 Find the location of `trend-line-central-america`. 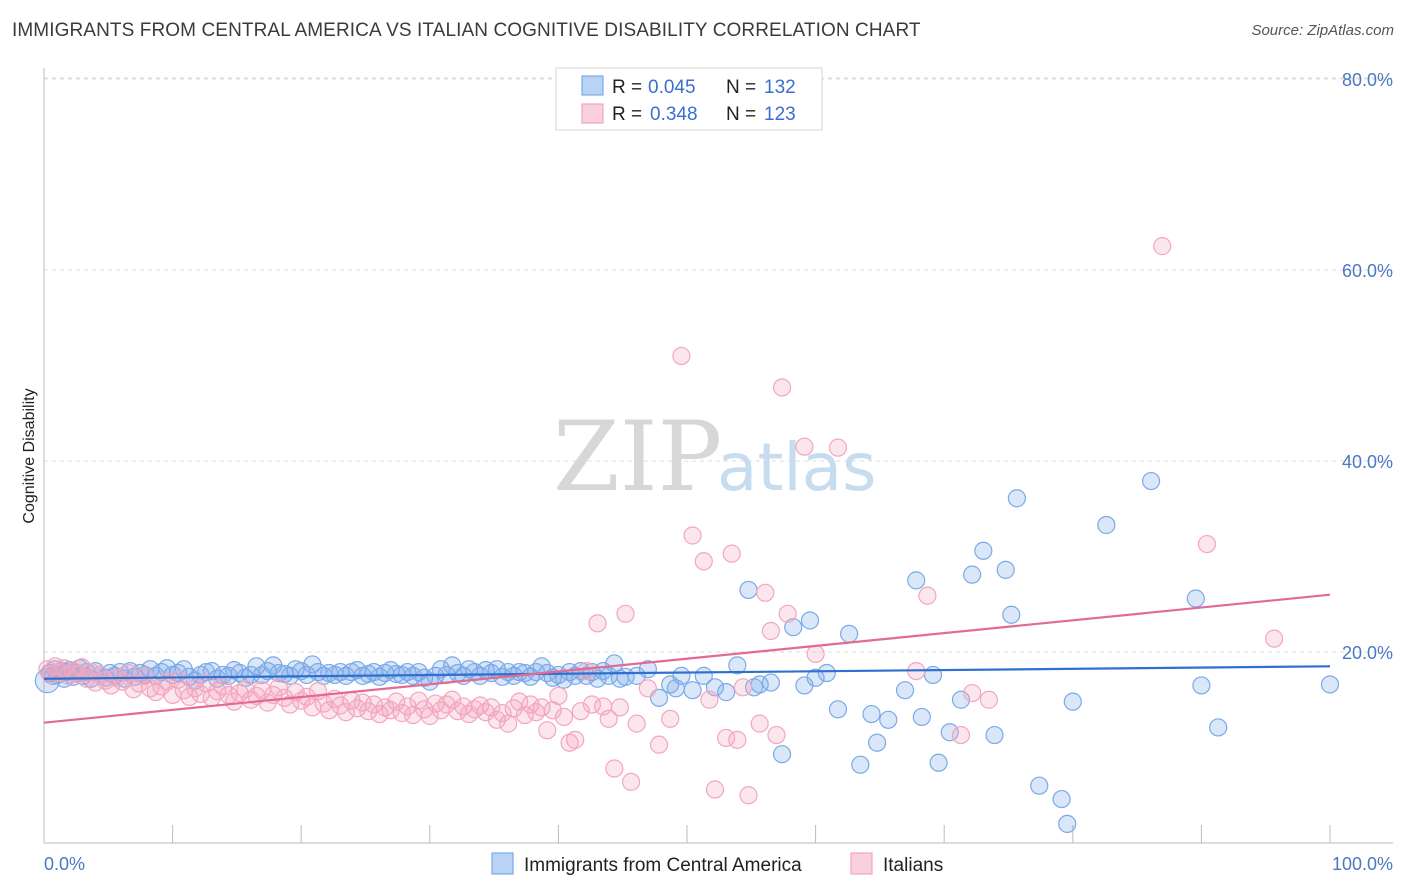

trend-line-central-america is located at coordinates (687, 672).